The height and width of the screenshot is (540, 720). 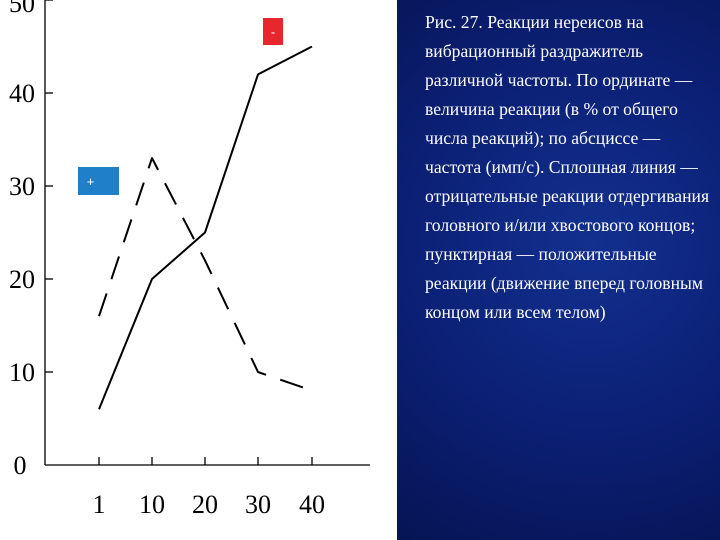 I want to click on minus-badge, so click(x=273, y=31).